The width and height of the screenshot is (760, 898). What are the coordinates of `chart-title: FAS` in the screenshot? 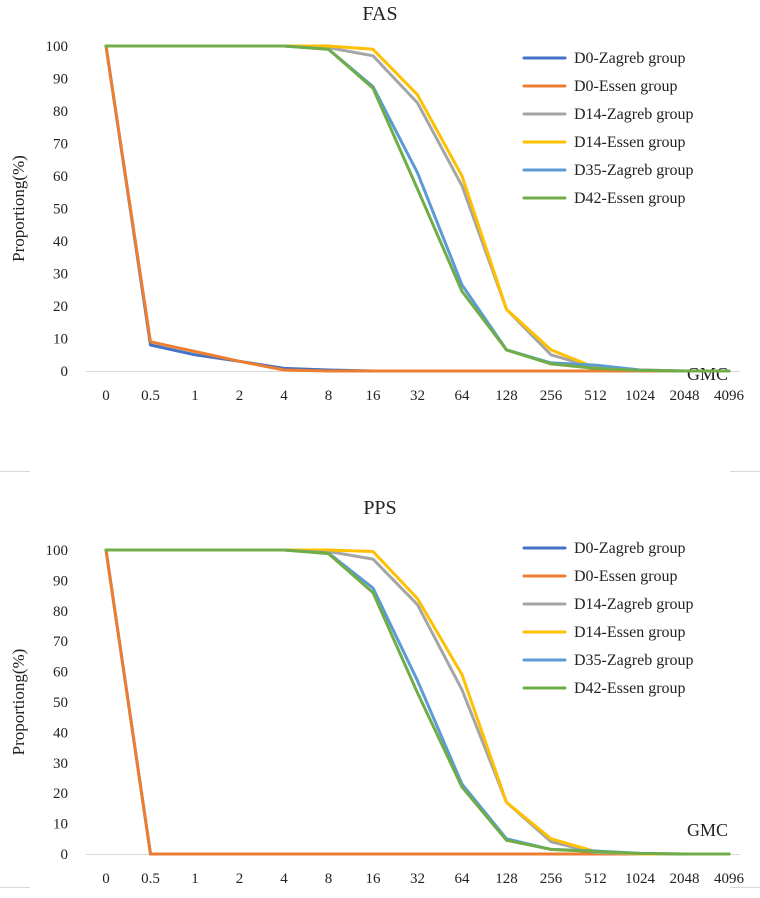 It's located at (379, 14).